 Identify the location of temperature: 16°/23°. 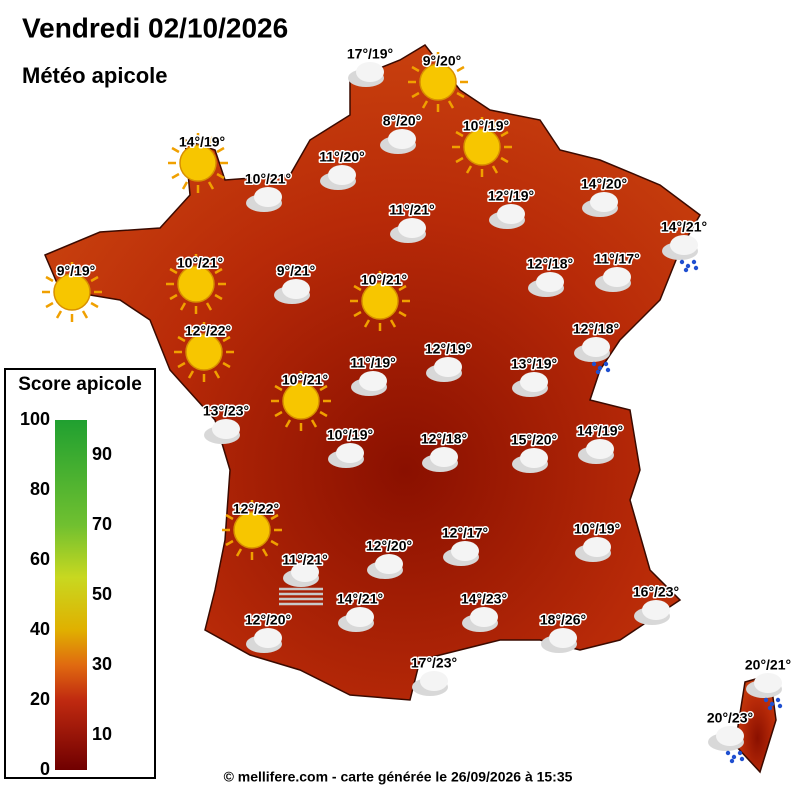
(656, 592).